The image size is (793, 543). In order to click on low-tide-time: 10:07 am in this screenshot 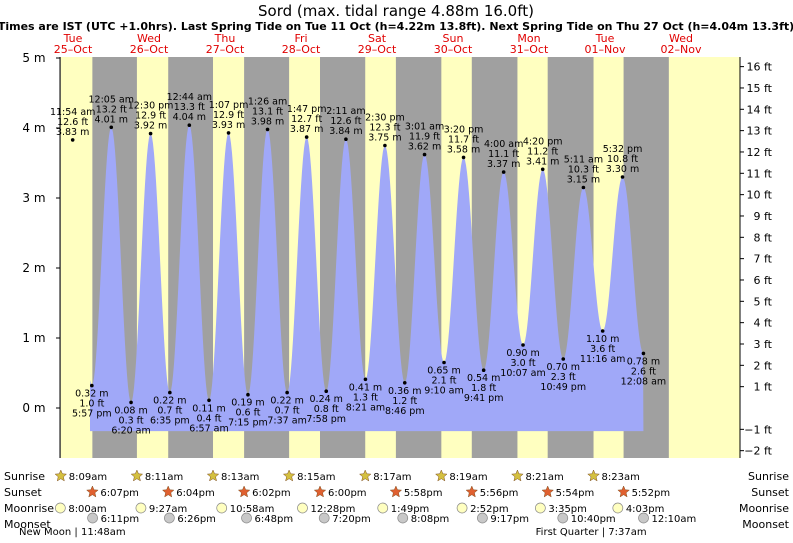, I will do `click(522, 373)`.